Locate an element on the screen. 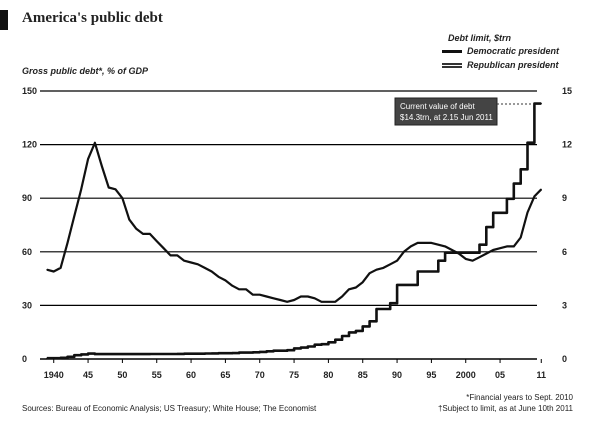 Image resolution: width=595 pixels, height=421 pixels. left-axis-label: Gross public debt*, % of GDP is located at coordinates (85, 71).